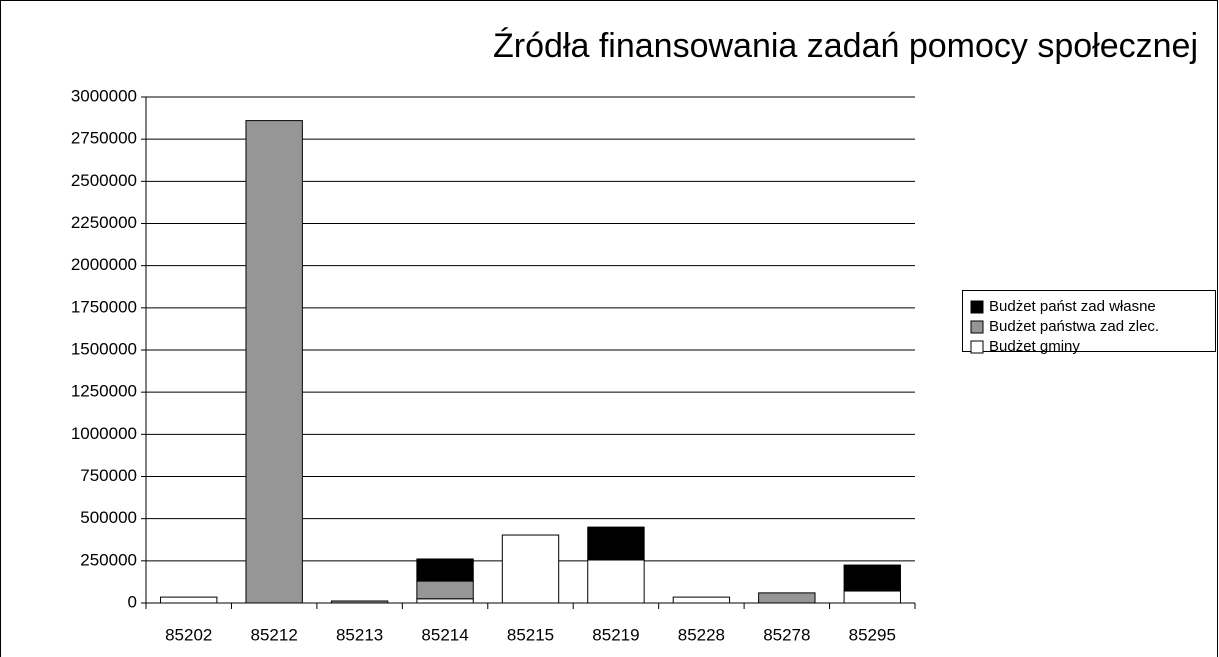  What do you see at coordinates (108, 559) in the screenshot?
I see `y-tick-label: 250000` at bounding box center [108, 559].